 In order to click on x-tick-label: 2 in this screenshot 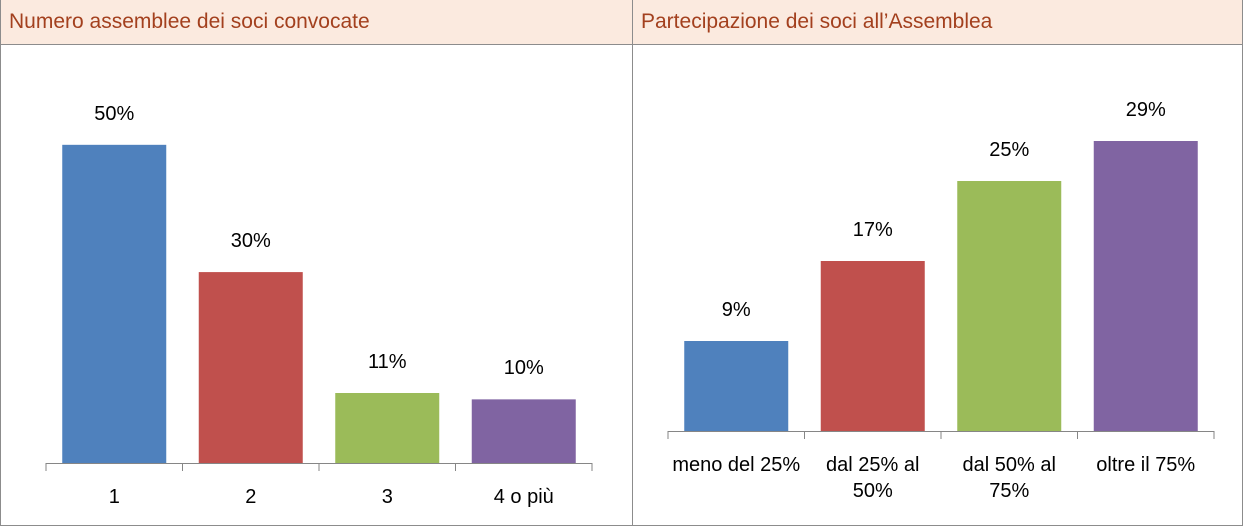, I will do `click(251, 497)`.